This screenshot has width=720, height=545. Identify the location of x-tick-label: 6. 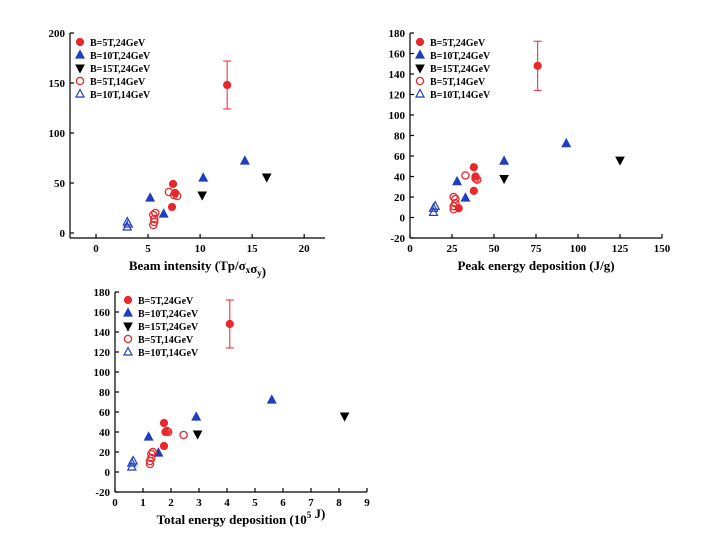
(283, 503).